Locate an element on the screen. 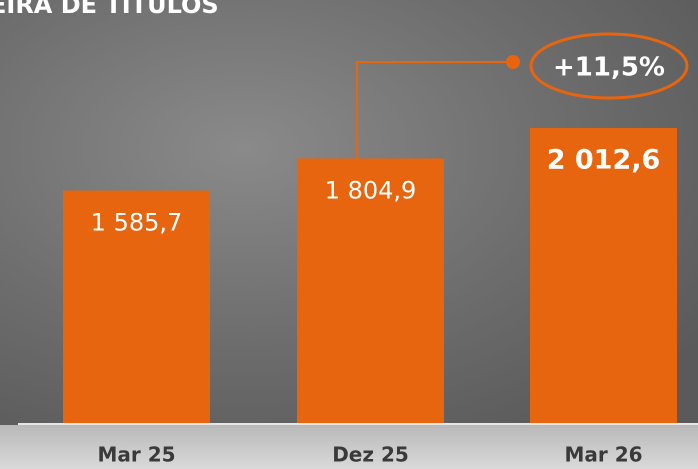 Image resolution: width=698 pixels, height=469 pixels. value-label: 1 585,7 is located at coordinates (137, 223).